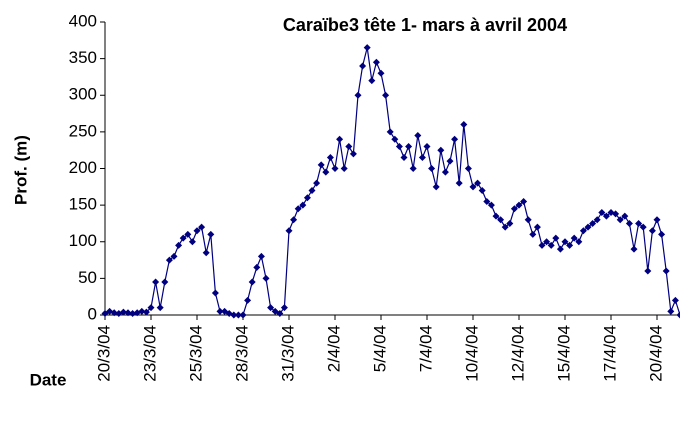 The height and width of the screenshot is (430, 680). Describe the element at coordinates (83, 94) in the screenshot. I see `y-tick-label: 300` at that location.